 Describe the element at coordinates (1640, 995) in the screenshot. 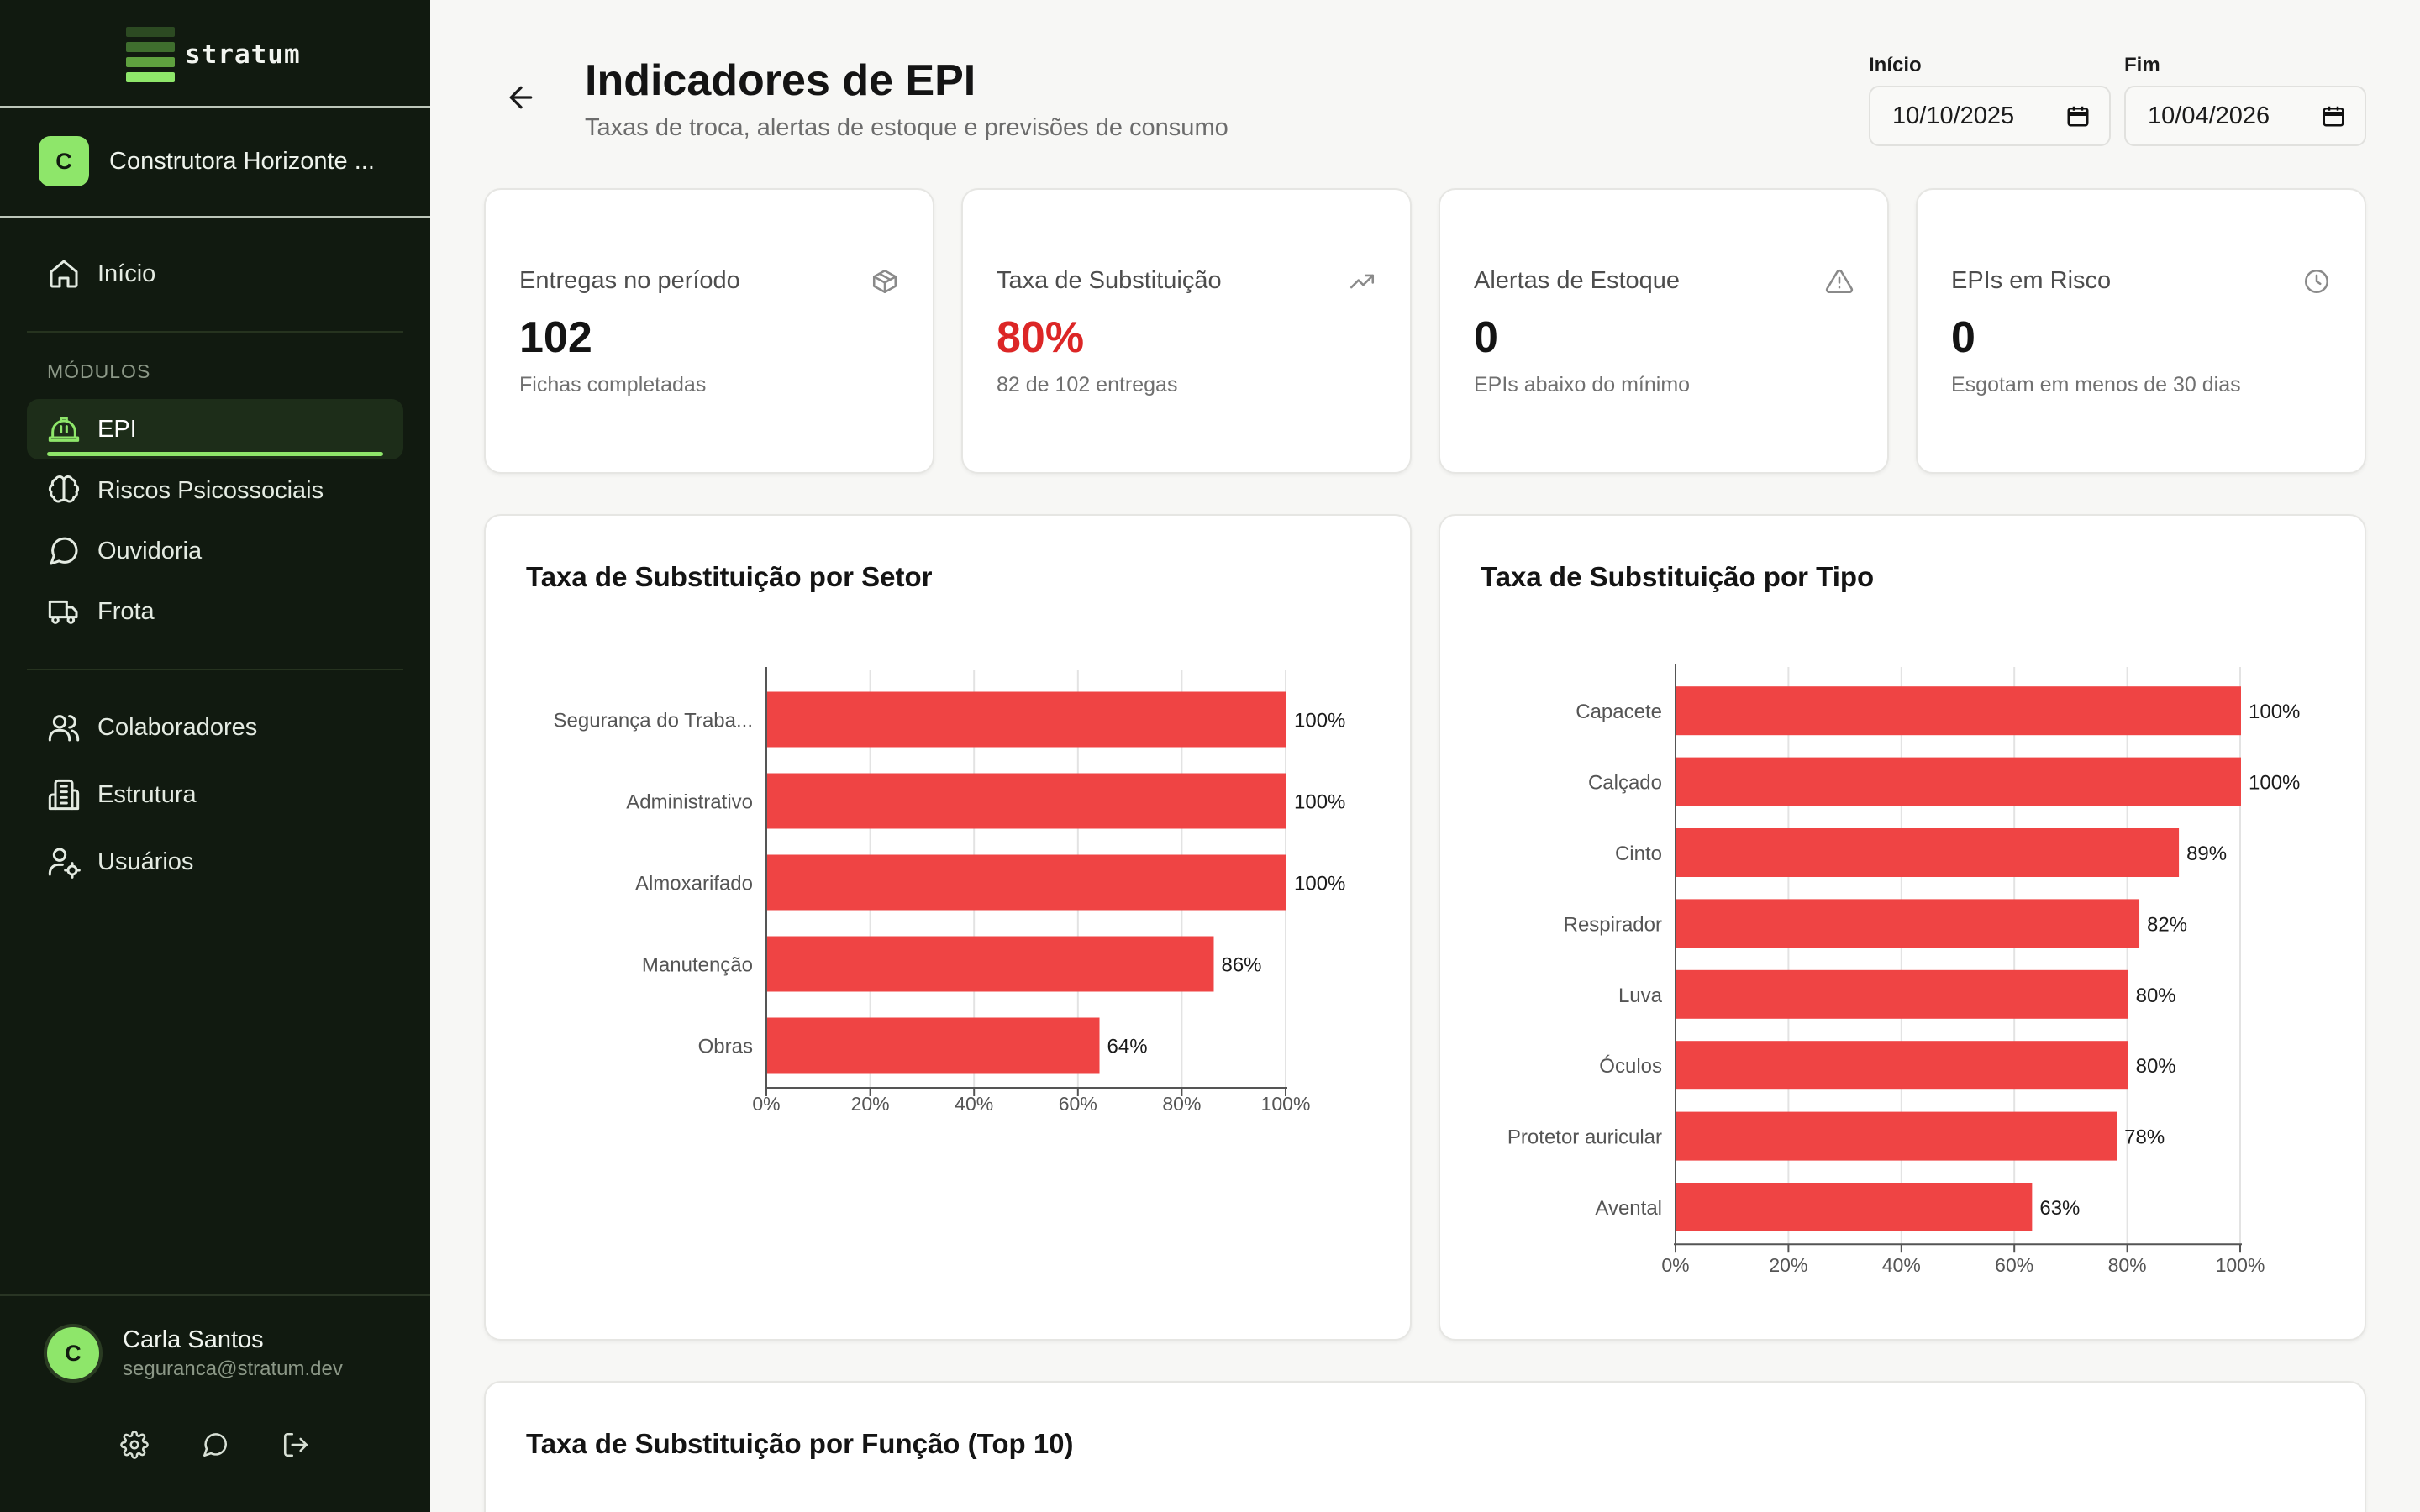

I see `category-label: Luva` at that location.